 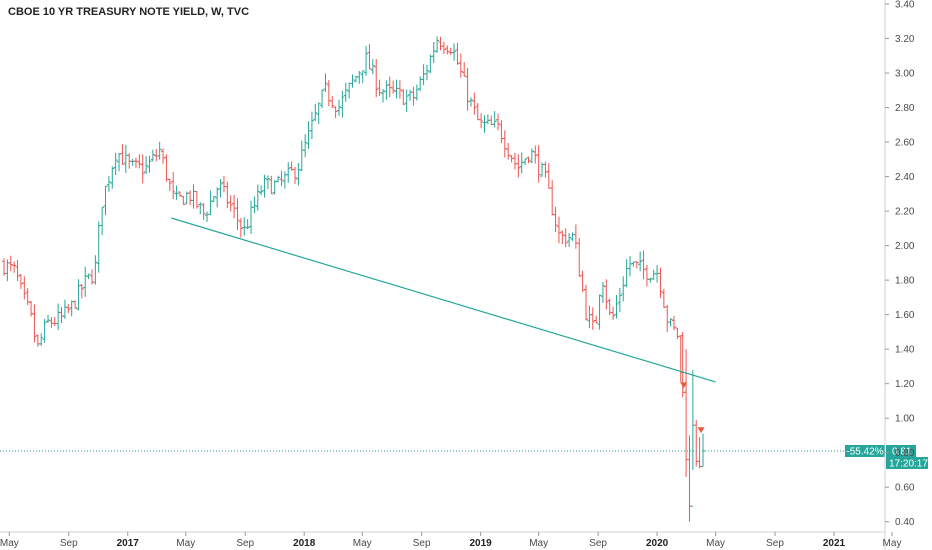 What do you see at coordinates (657, 543) in the screenshot?
I see `x-tick-label: 2020` at bounding box center [657, 543].